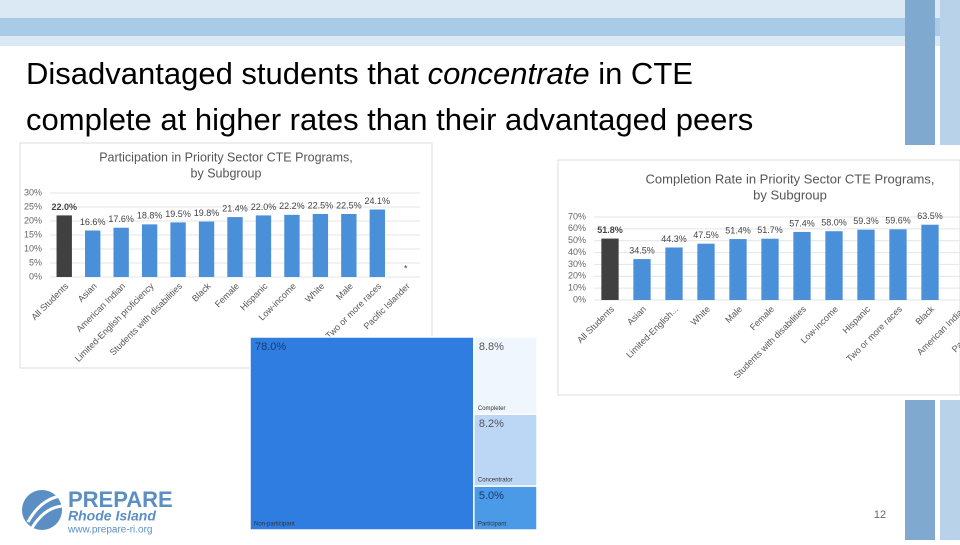  I want to click on y-tick-label: 70%, so click(577, 216).